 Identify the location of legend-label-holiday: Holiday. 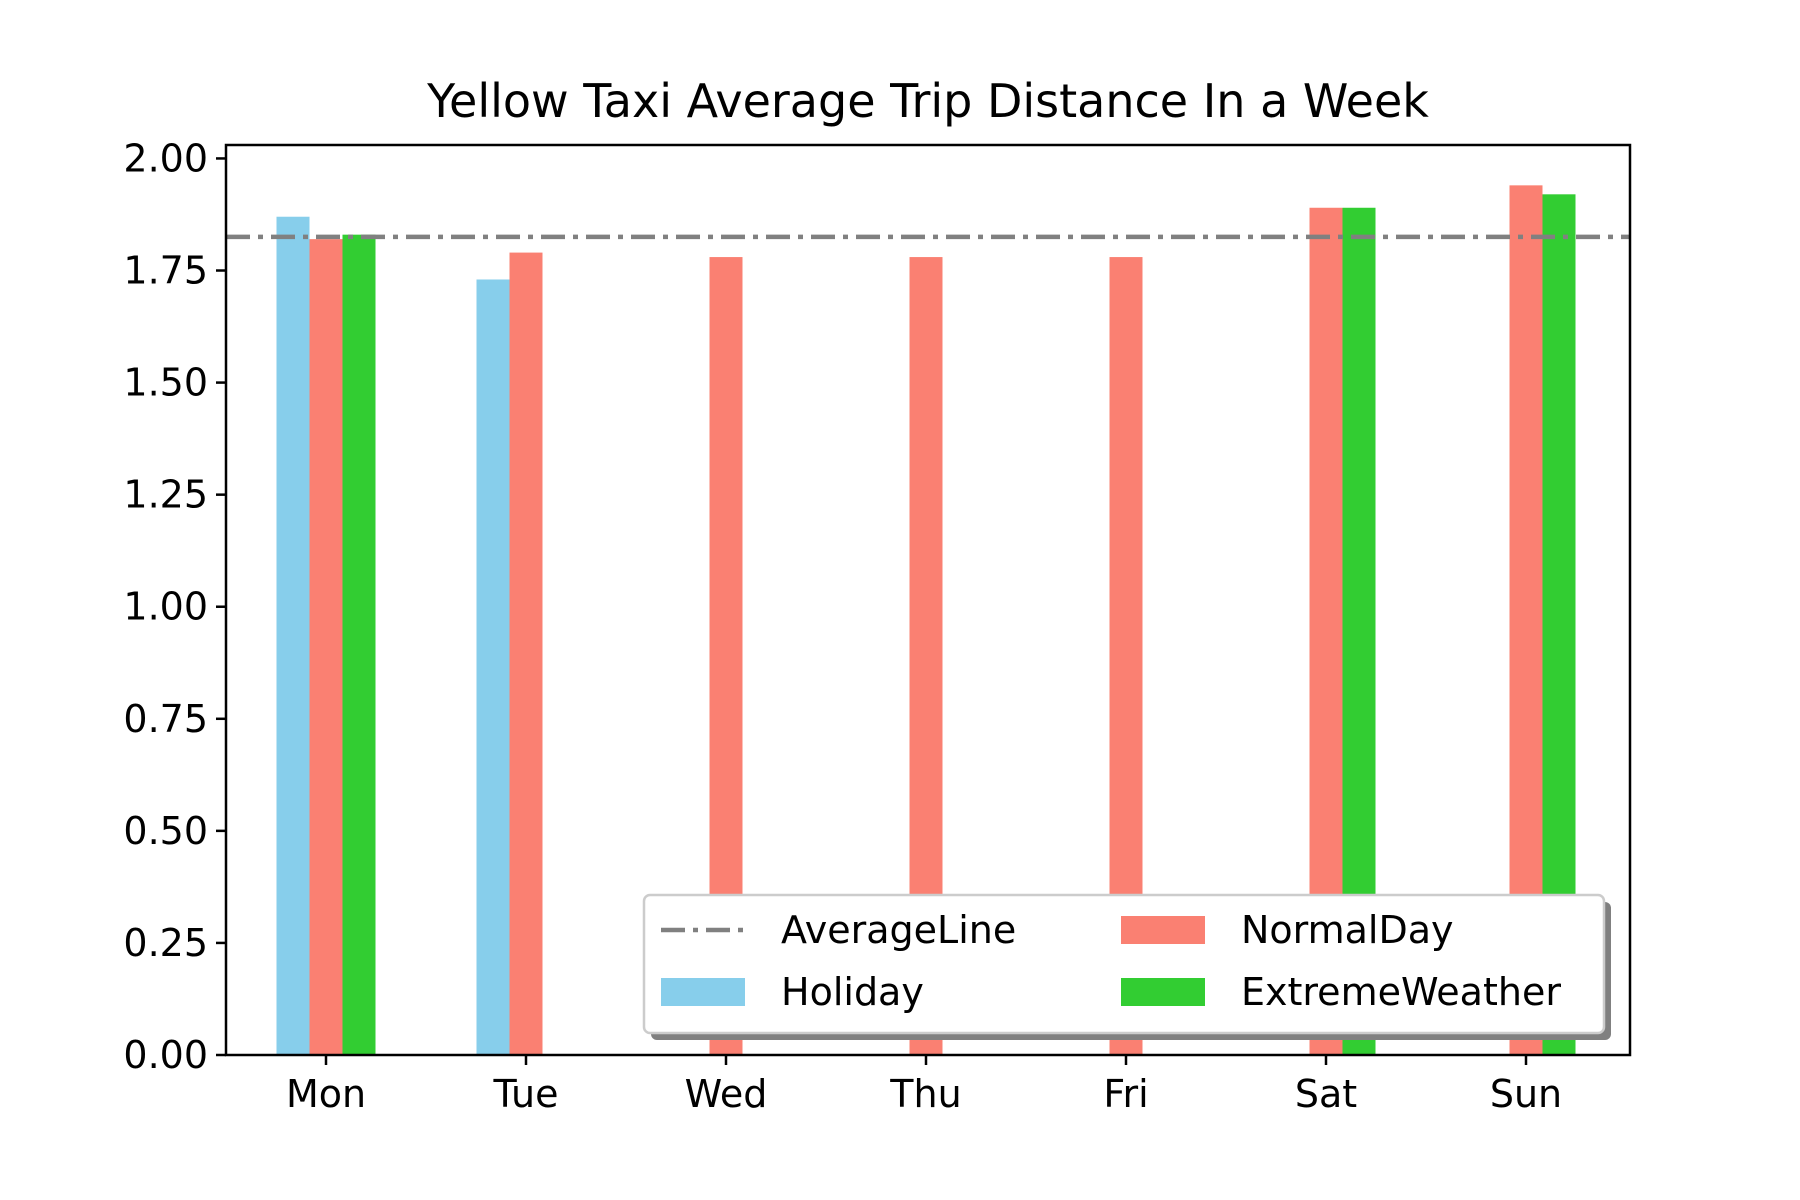
(852, 992).